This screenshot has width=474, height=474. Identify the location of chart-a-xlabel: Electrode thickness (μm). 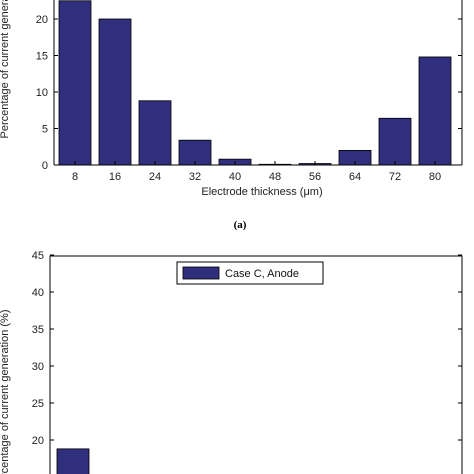
(261, 192).